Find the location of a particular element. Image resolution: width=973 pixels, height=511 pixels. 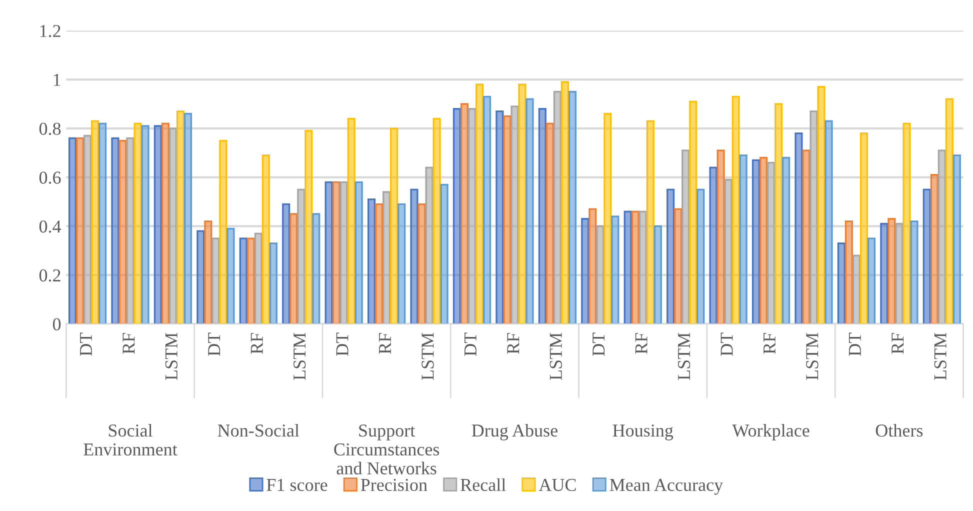

text: Social Environment is located at coordinates (131, 440).